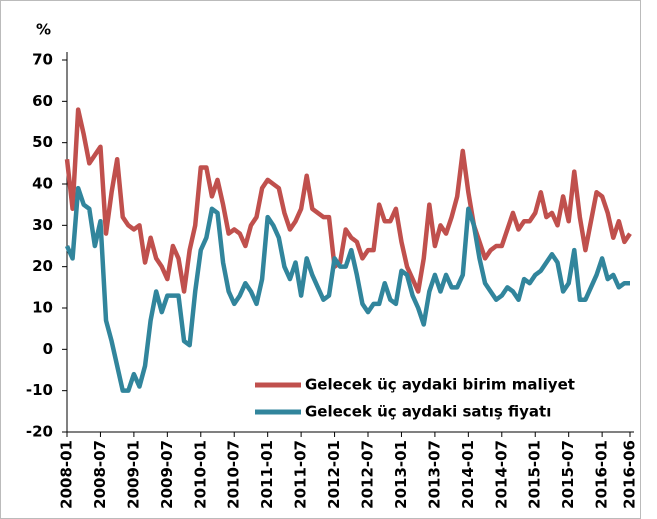  Describe the element at coordinates (43, 30) in the screenshot. I see `y-axis-label: %` at that location.